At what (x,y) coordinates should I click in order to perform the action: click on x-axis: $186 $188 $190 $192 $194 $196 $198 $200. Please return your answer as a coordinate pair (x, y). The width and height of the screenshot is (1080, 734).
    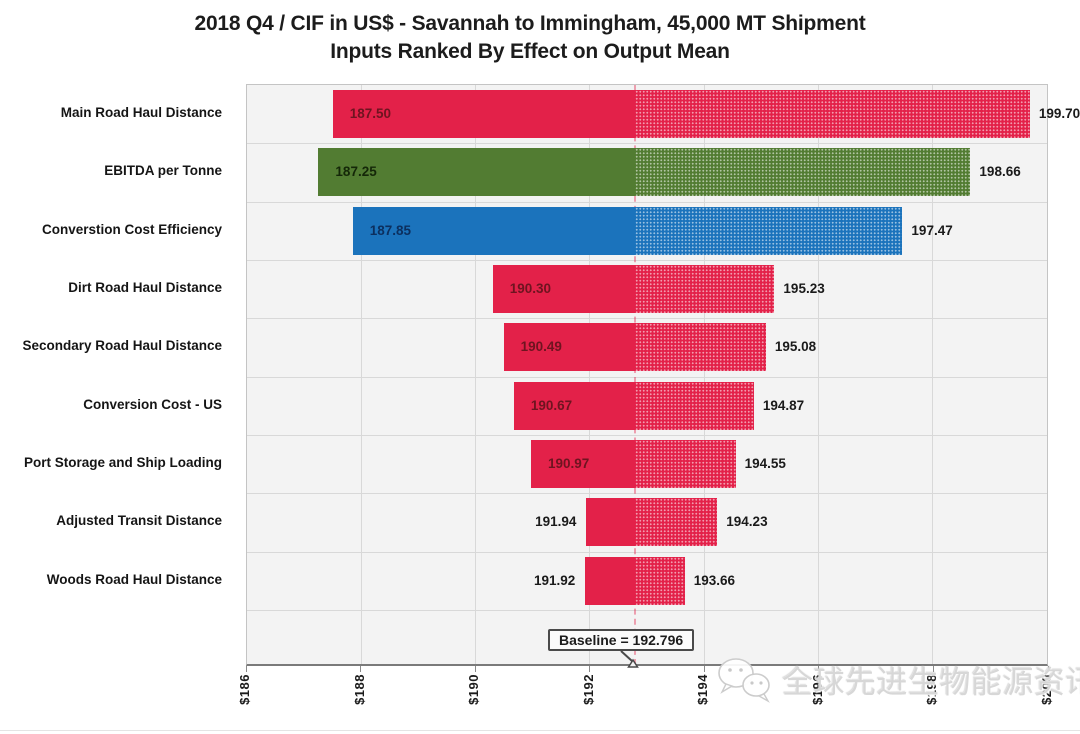
    Looking at the image, I should click on (645, 696).